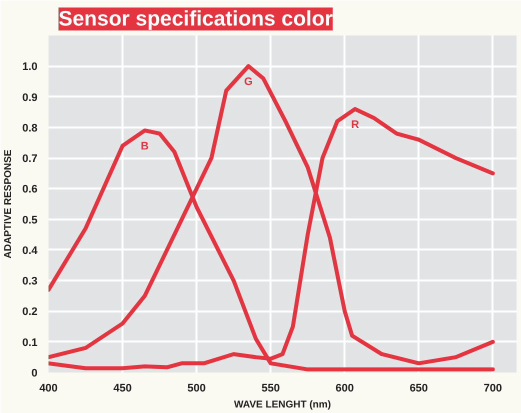 This screenshot has width=521, height=413. Describe the element at coordinates (493, 388) in the screenshot. I see `x-tick-label: 700` at that location.